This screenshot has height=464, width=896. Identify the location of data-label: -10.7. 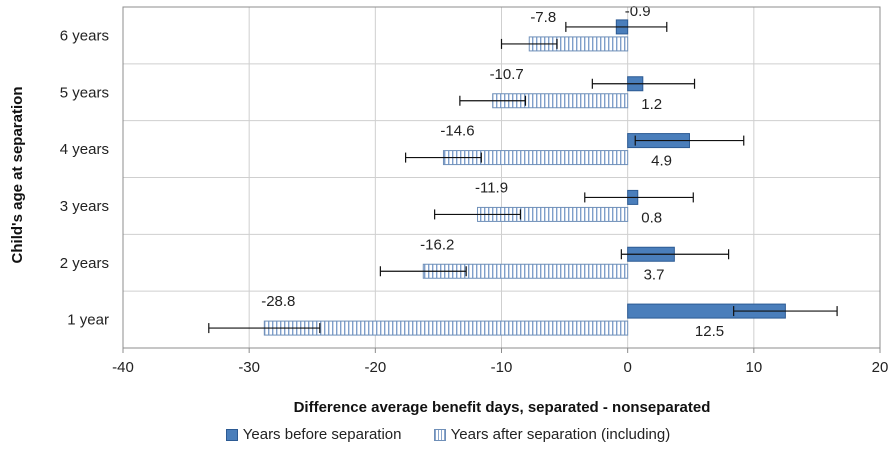
(507, 74).